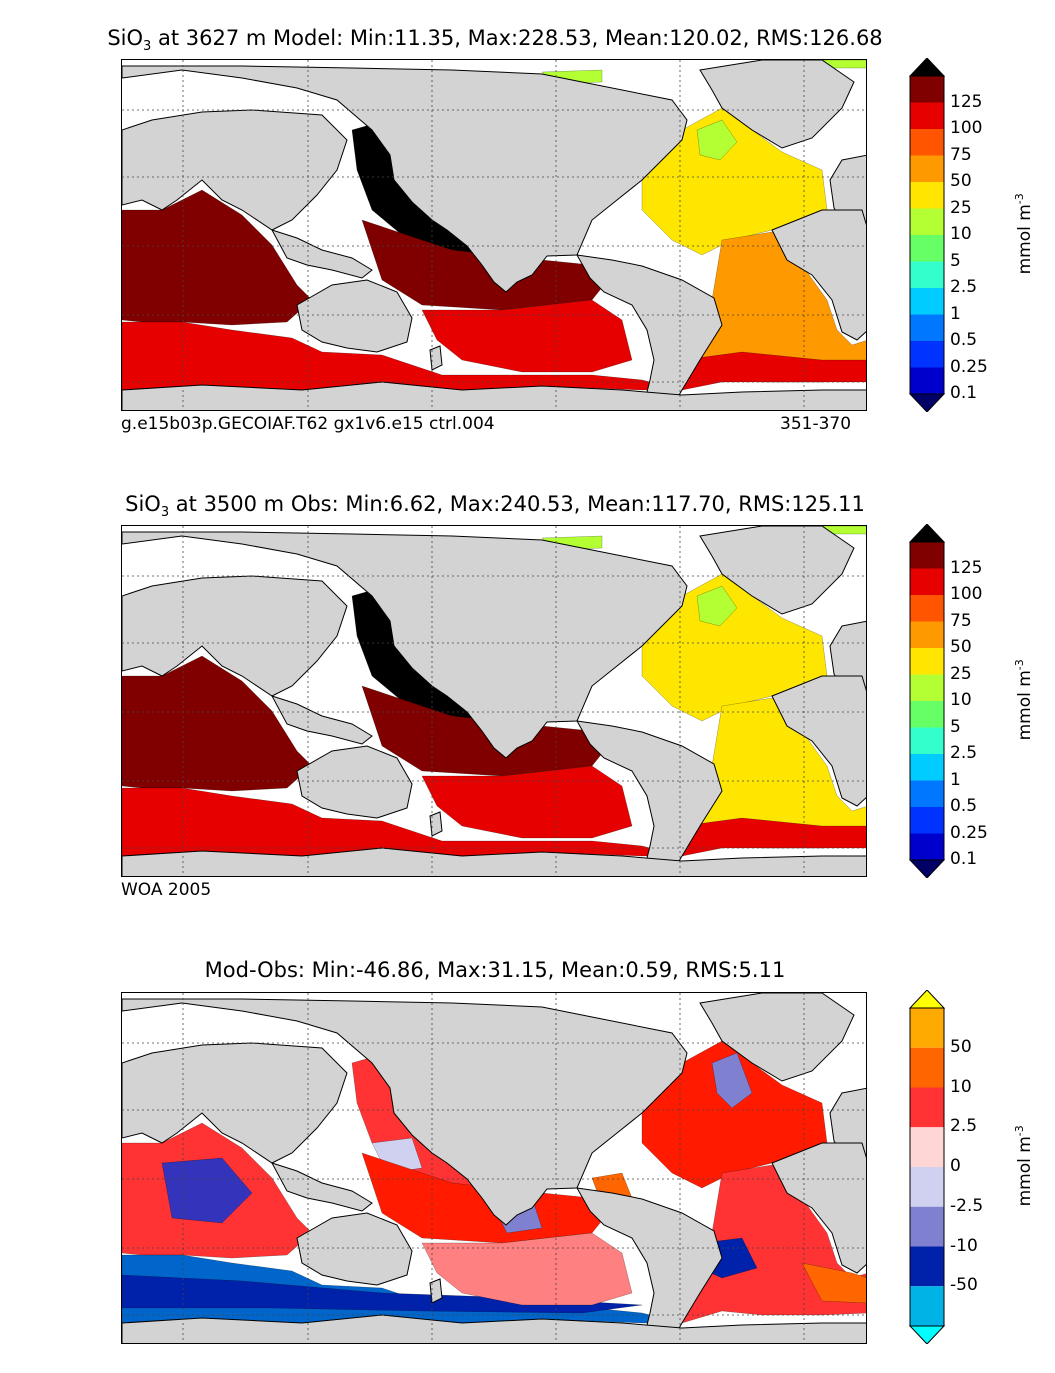 Image resolution: width=1055 pixels, height=1373 pixels. Describe the element at coordinates (961, 154) in the screenshot. I see `panel-1-colorbar-tick: 75` at that location.